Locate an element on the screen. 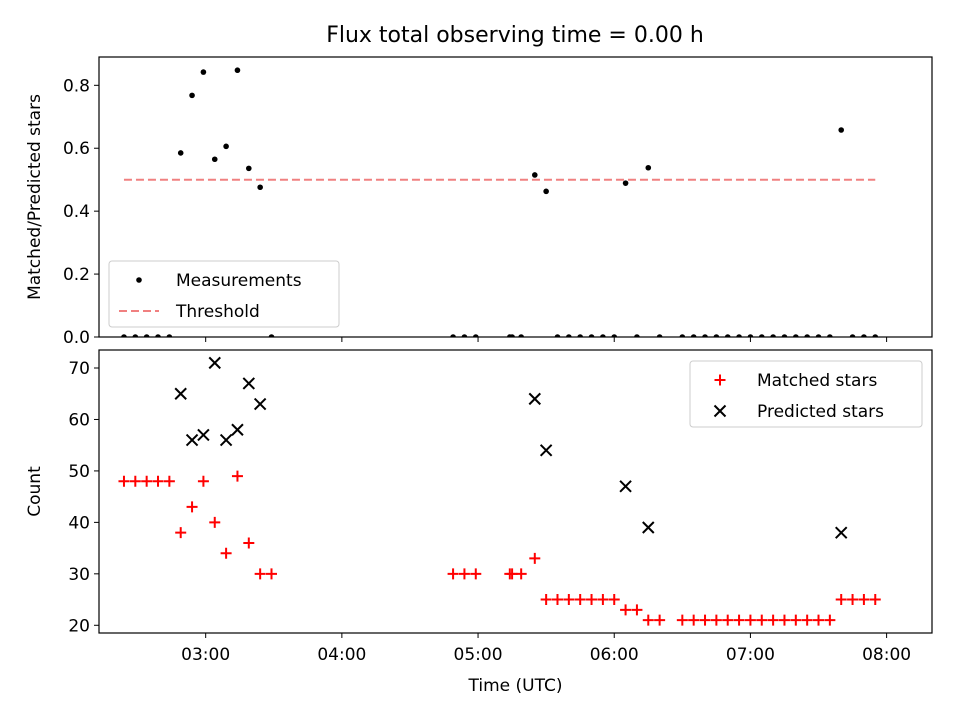 This screenshot has width=960, height=720. y-axis-label: Count is located at coordinates (35, 491).